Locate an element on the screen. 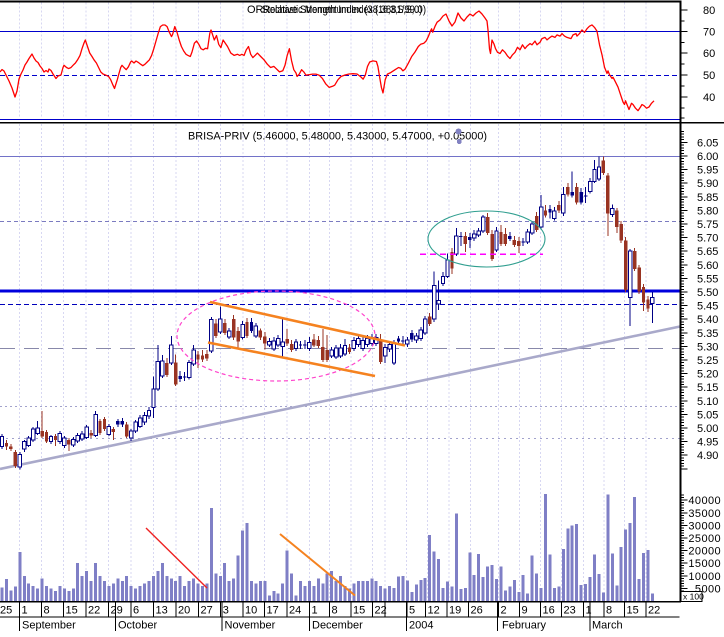  svg-text: 26 is located at coordinates (477, 611).